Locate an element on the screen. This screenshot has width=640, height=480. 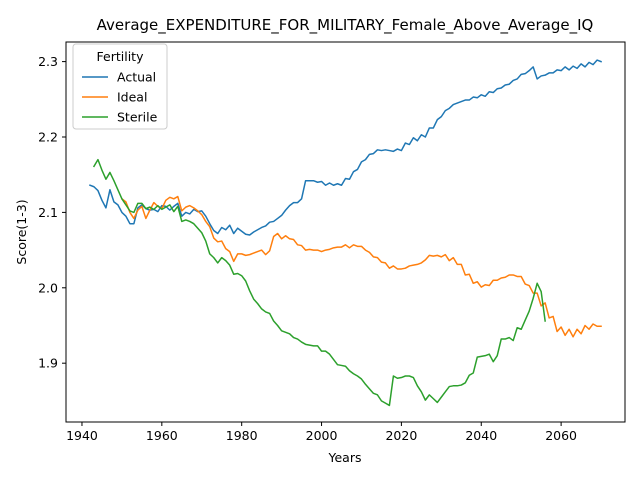
x-axis: 1940 1960 1980 2000 2020 2040 2060 is located at coordinates (321, 432).